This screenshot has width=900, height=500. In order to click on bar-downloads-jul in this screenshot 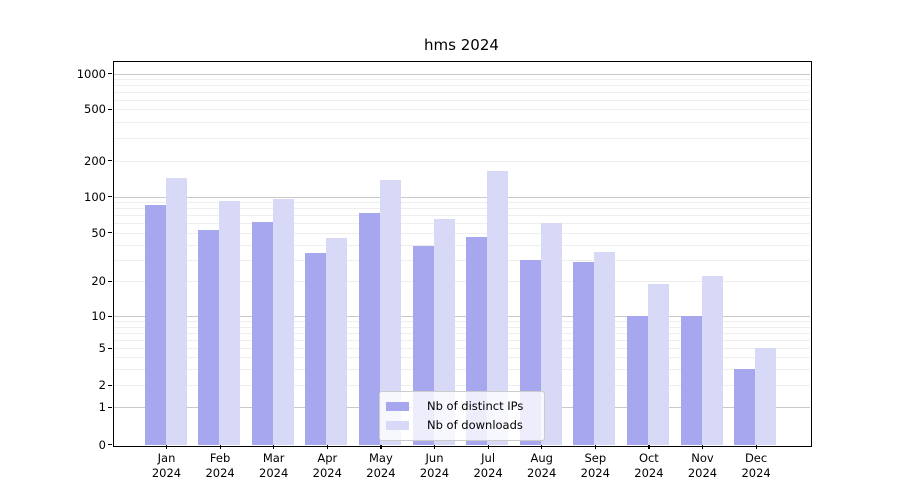, I will do `click(498, 307)`.